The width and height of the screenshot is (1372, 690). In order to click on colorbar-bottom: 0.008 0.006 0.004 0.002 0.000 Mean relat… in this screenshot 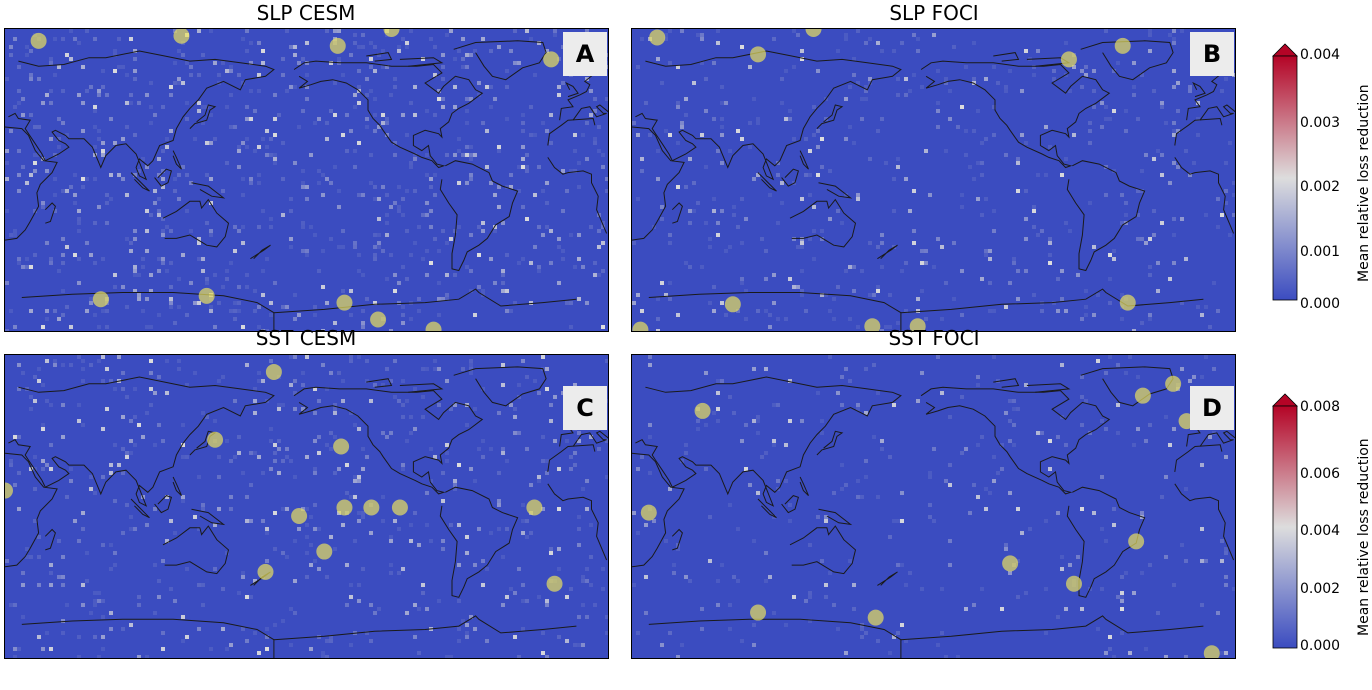, I will do `click(1317, 527)`.